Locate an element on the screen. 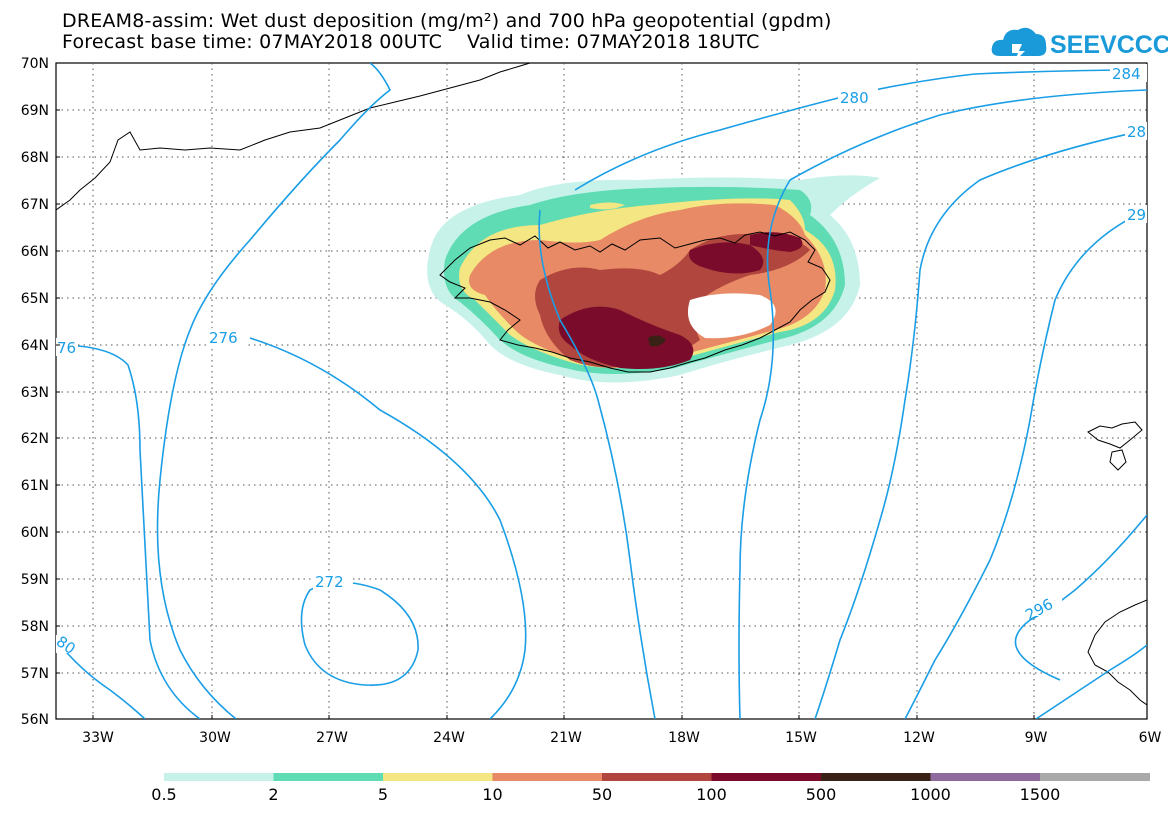 The height and width of the screenshot is (815, 1175). lat-label: 58N is located at coordinates (35, 627).